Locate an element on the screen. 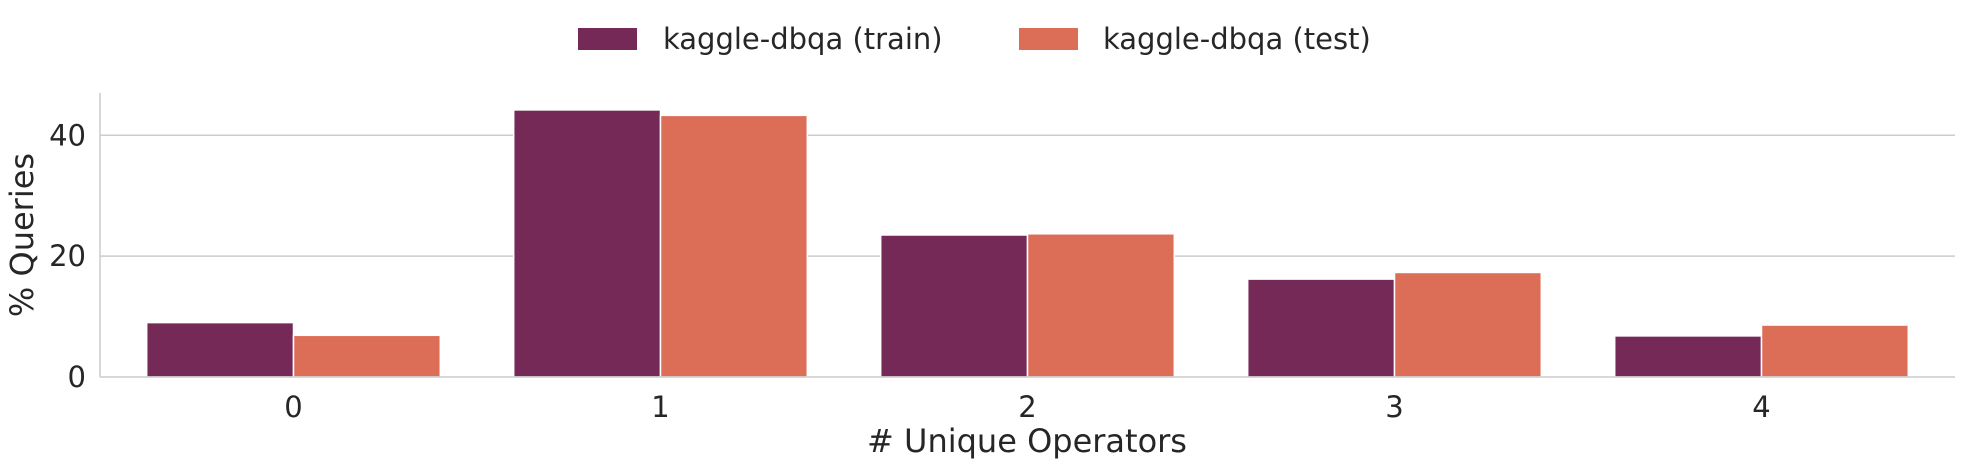  x-tick-label: 2 is located at coordinates (1027, 407).